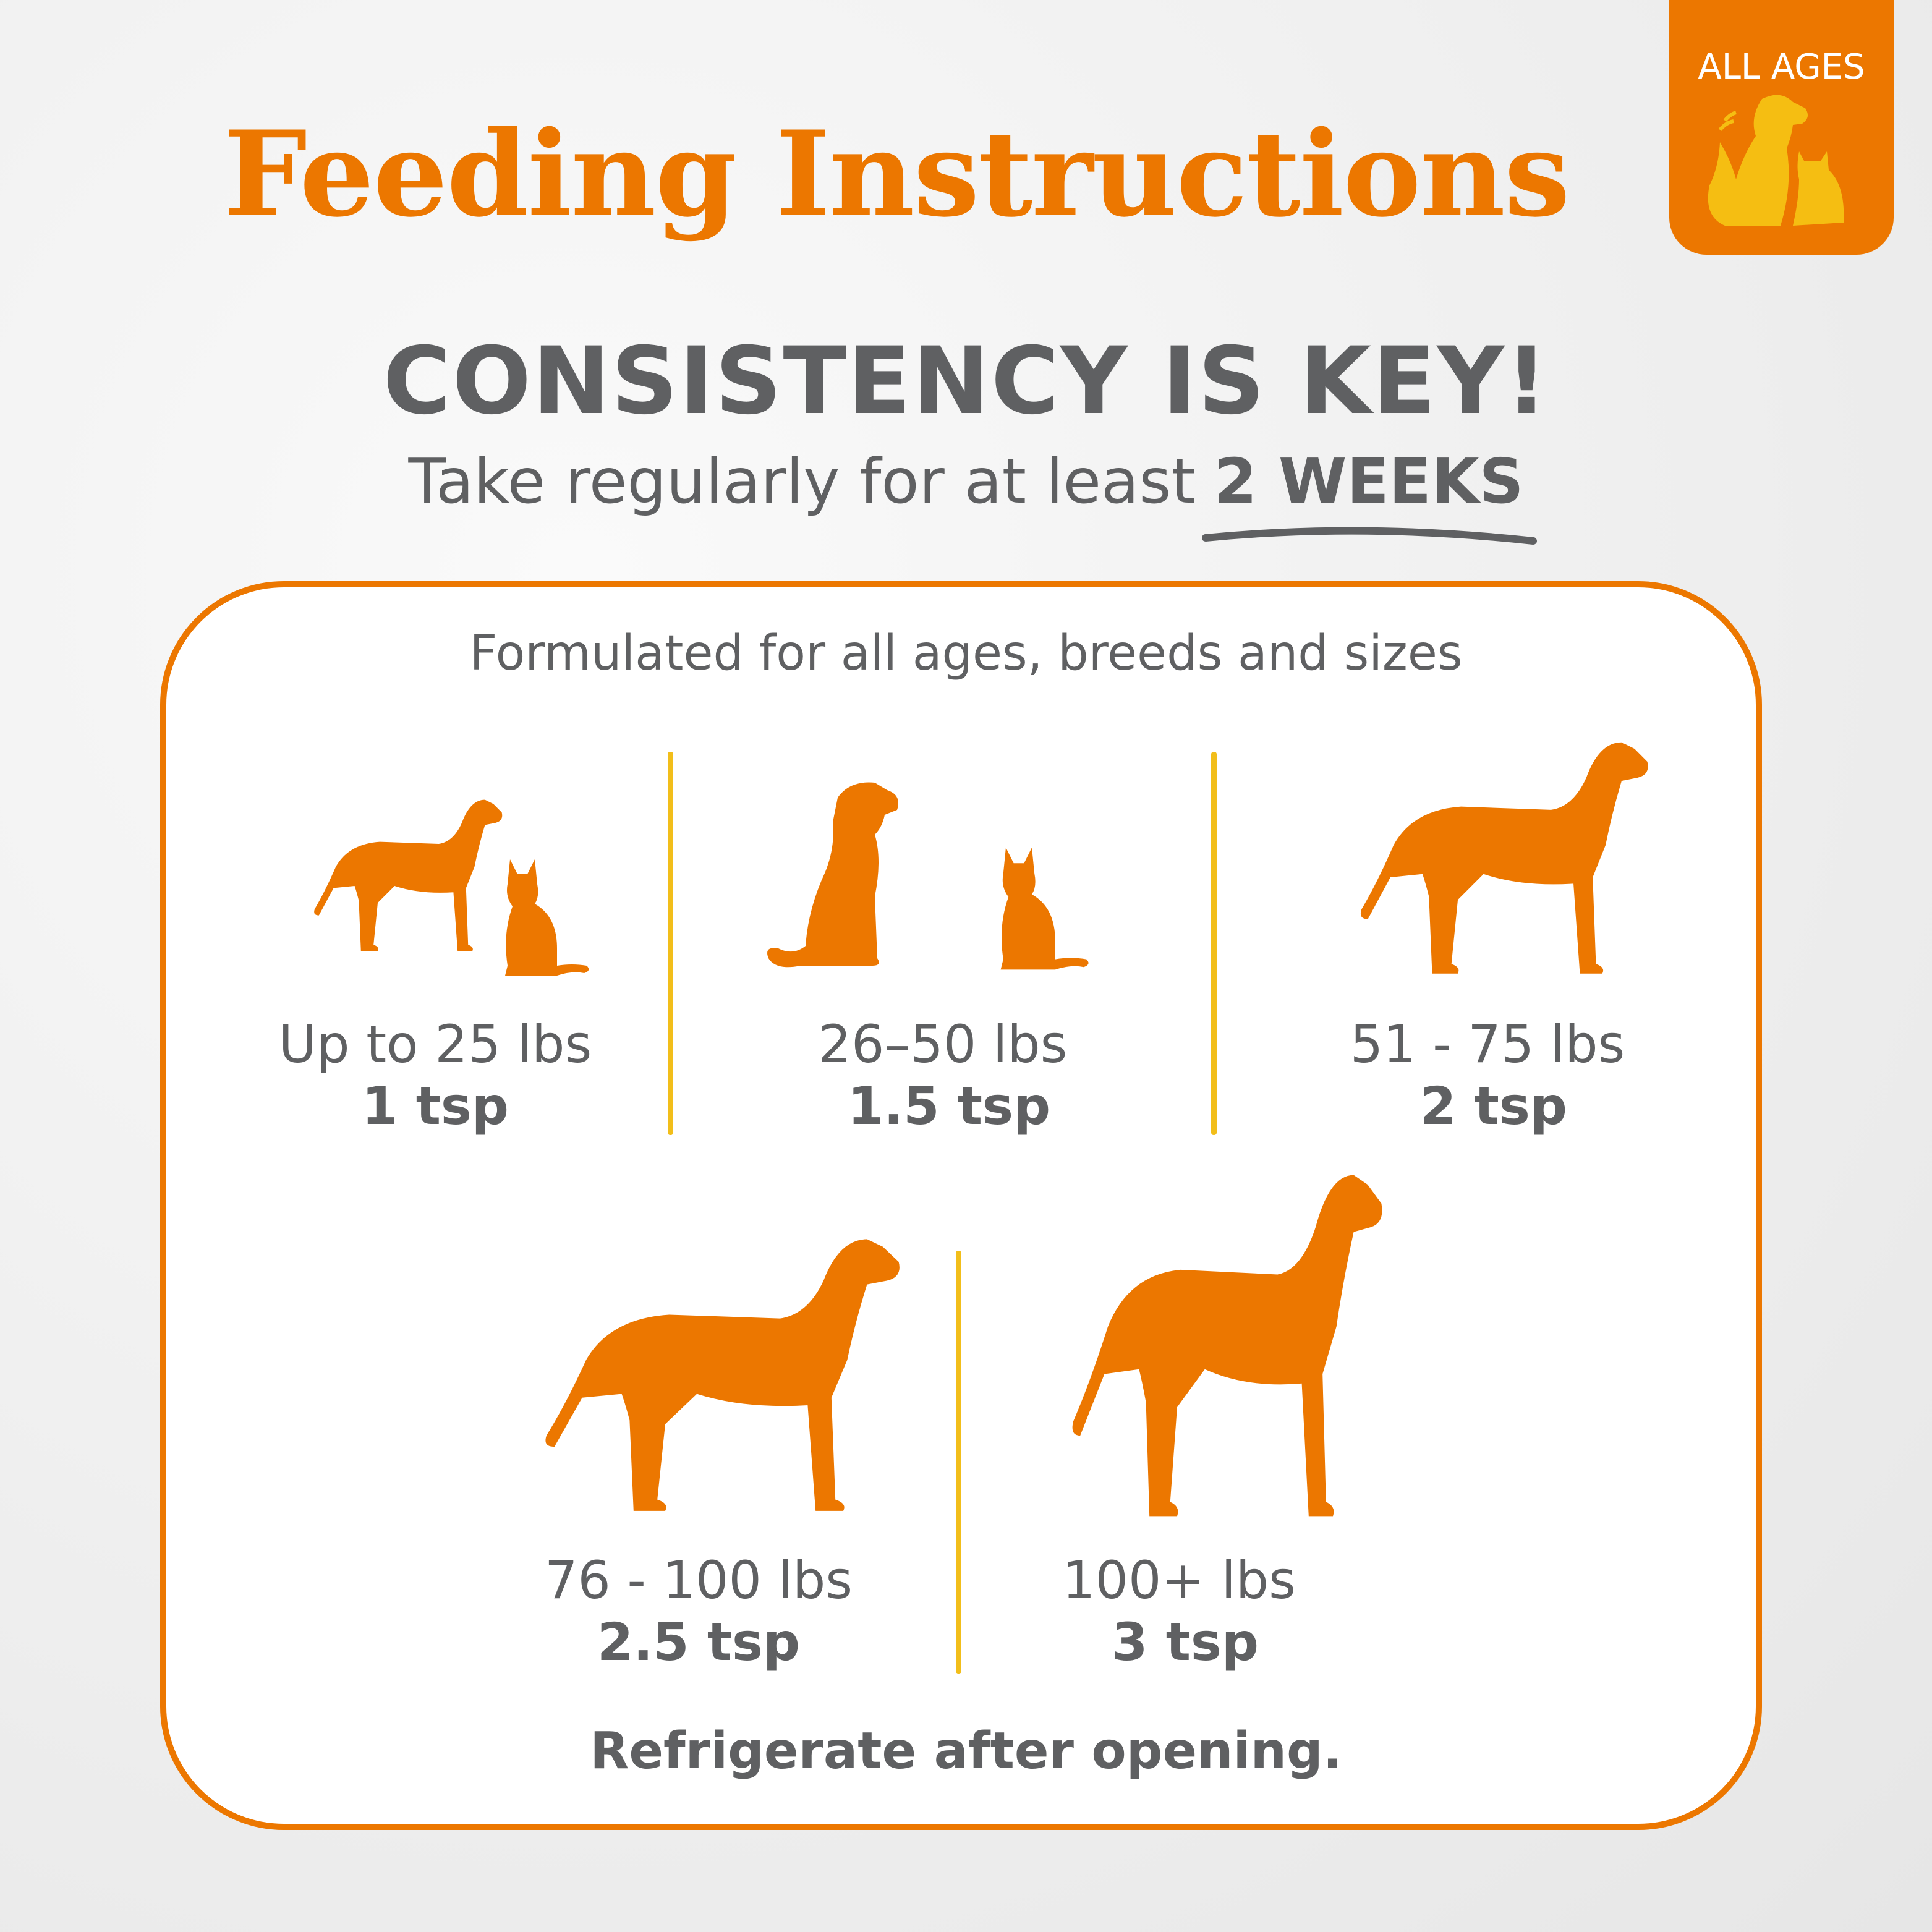  I want to click on dose-weight: Up to 25 lbs, so click(435, 1044).